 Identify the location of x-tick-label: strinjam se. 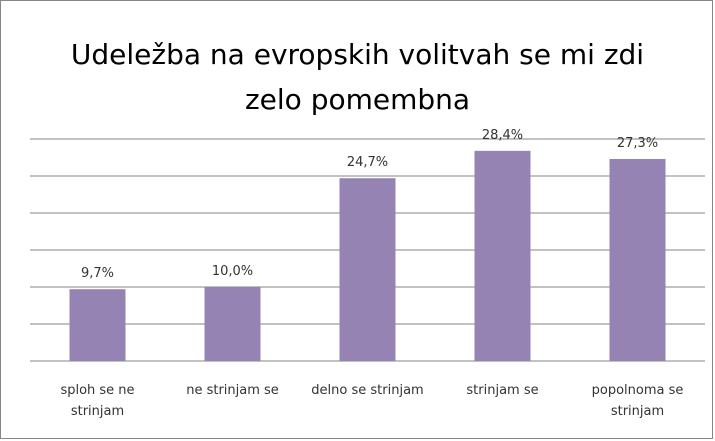
(502, 390).